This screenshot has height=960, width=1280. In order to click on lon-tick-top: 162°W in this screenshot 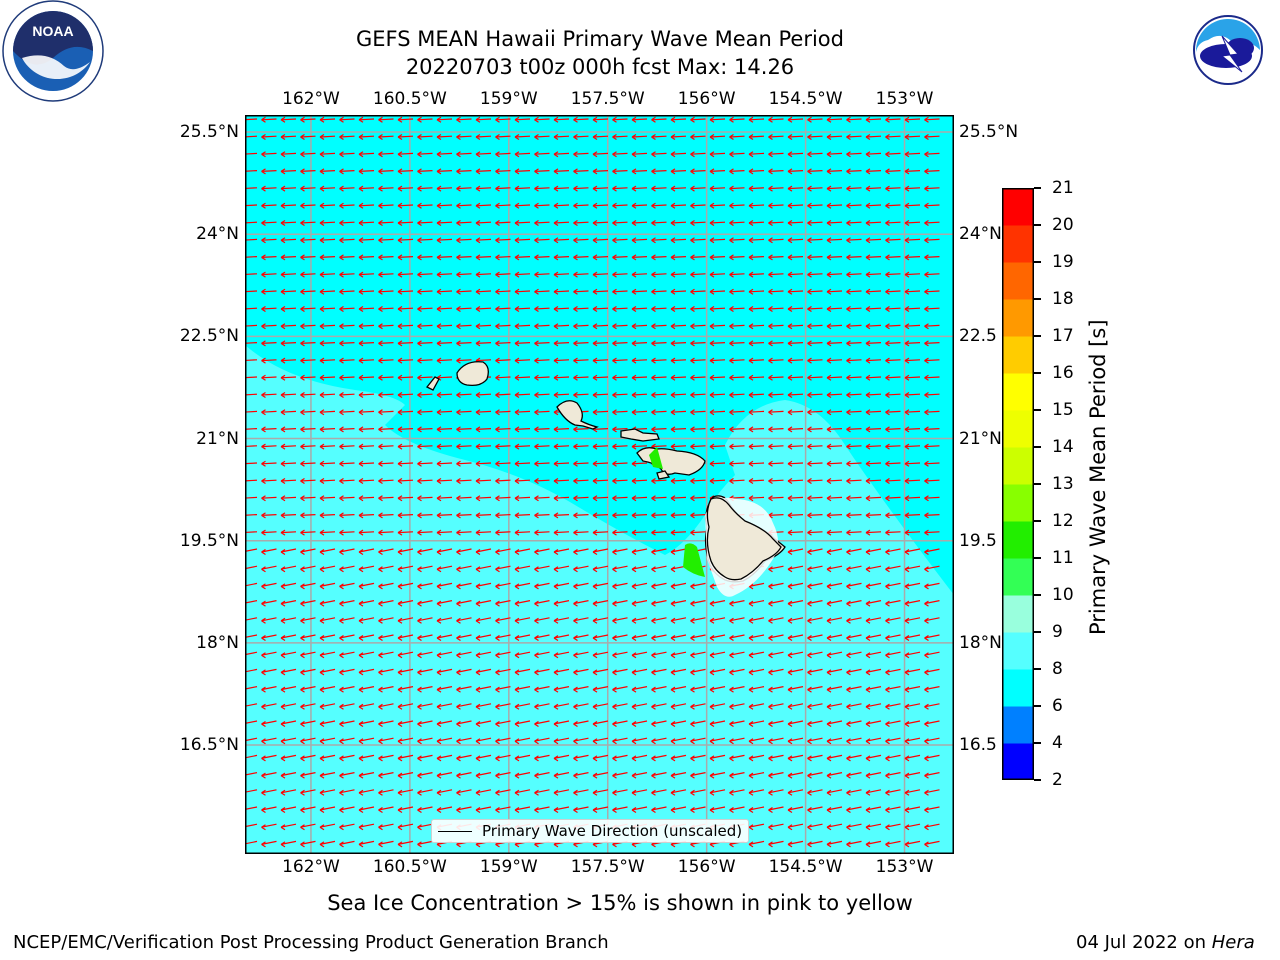, I will do `click(311, 99)`.